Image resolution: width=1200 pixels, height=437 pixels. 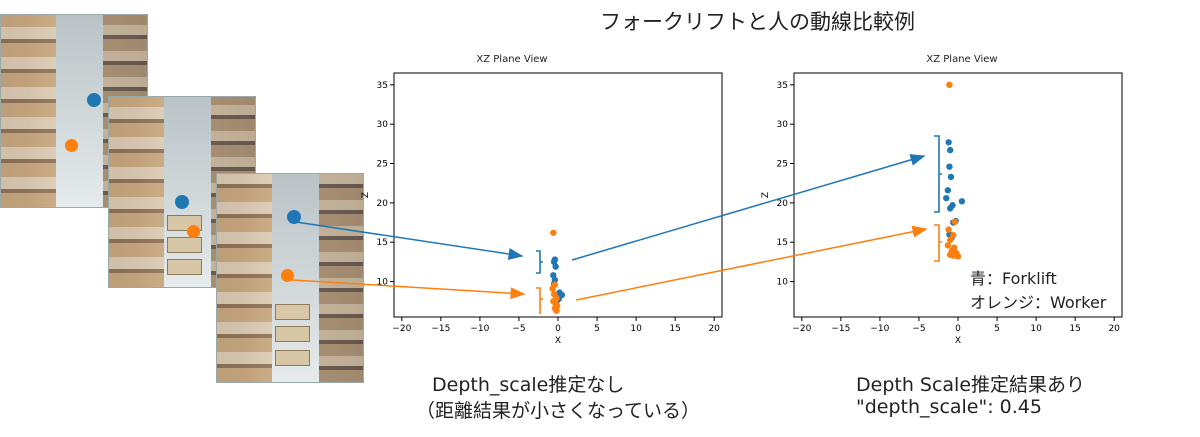 I want to click on caption-left-line1: Depth_scale推定なし, so click(x=528, y=385).